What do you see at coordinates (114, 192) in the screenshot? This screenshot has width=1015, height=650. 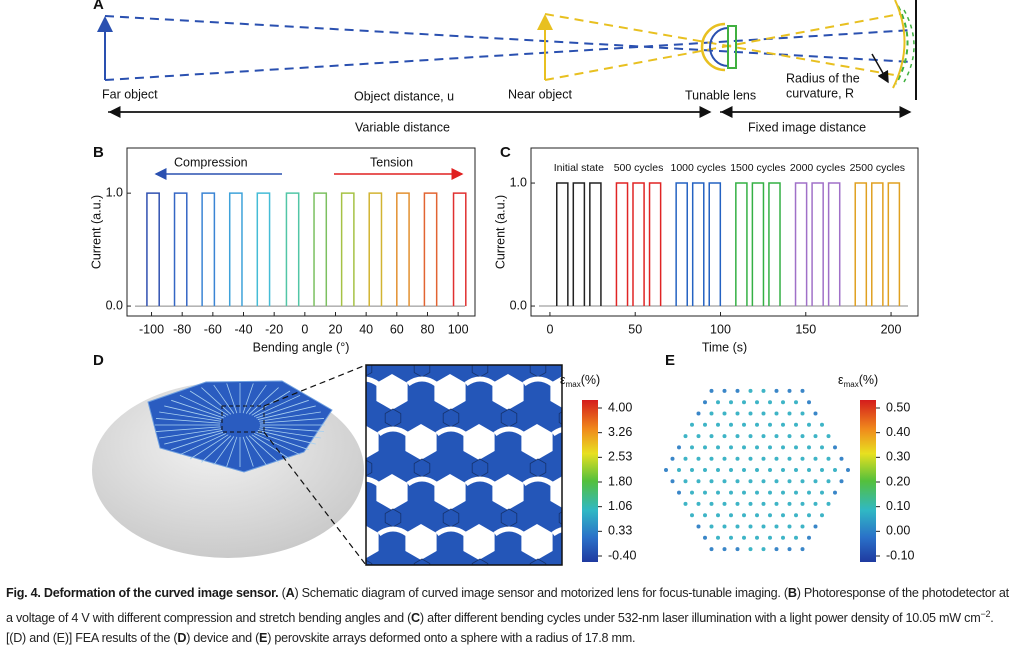 I see `y-tick-label: 1.0` at bounding box center [114, 192].